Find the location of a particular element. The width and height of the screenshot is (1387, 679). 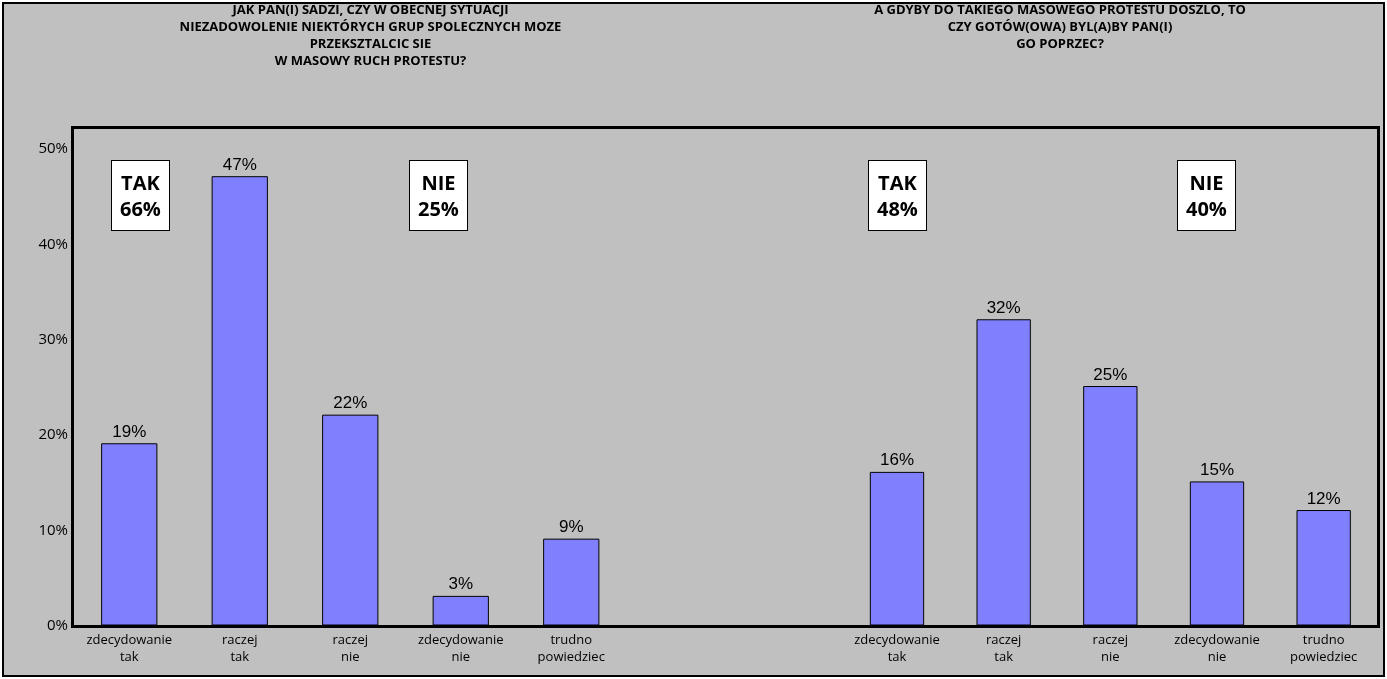

y-tick-label: 10% is located at coordinates (53, 528).